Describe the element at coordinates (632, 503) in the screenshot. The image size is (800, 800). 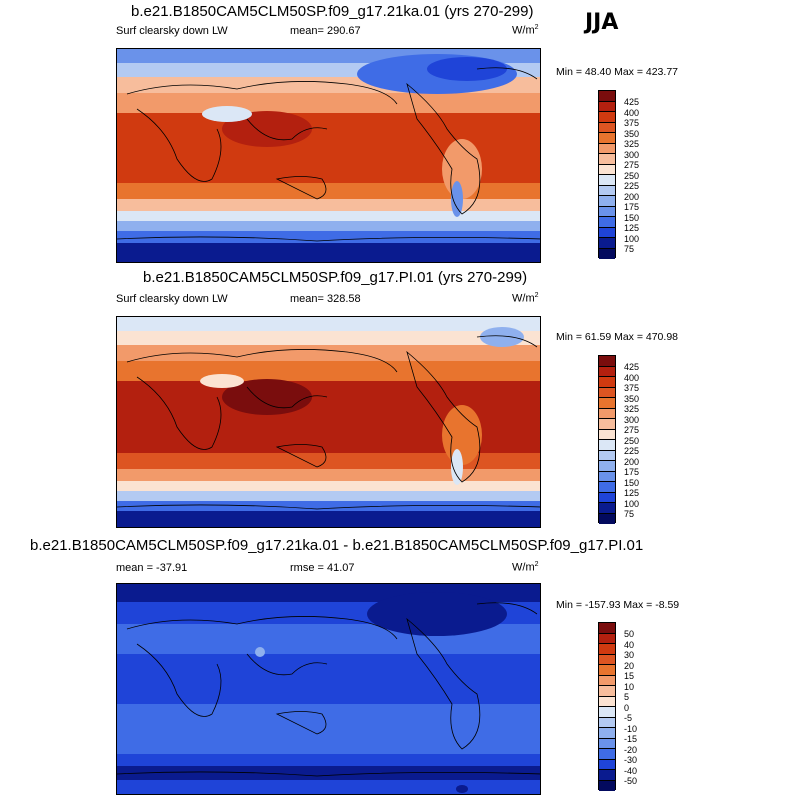
I see `panel2-tick: 100` at that location.